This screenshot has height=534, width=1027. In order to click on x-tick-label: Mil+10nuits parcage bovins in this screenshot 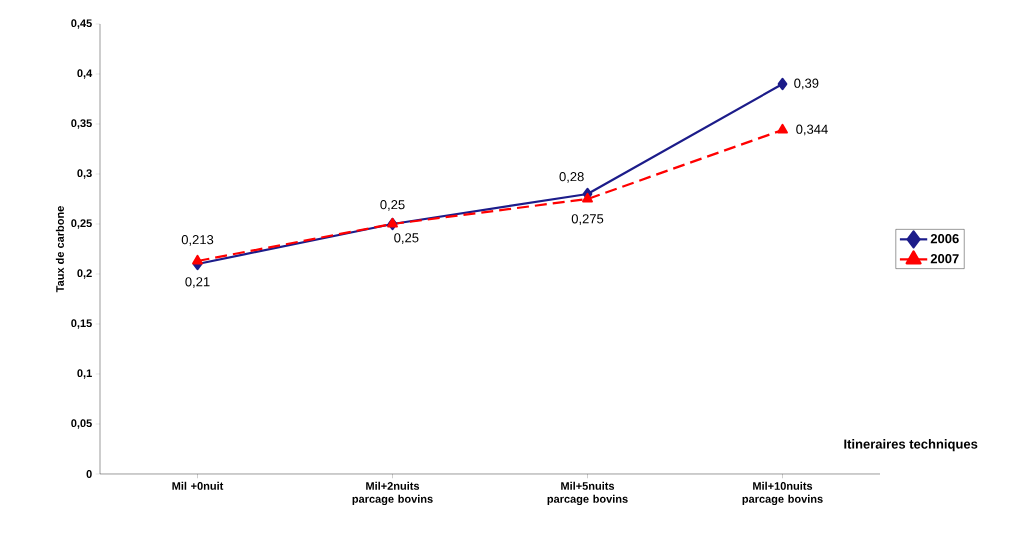, I will do `click(782, 493)`.